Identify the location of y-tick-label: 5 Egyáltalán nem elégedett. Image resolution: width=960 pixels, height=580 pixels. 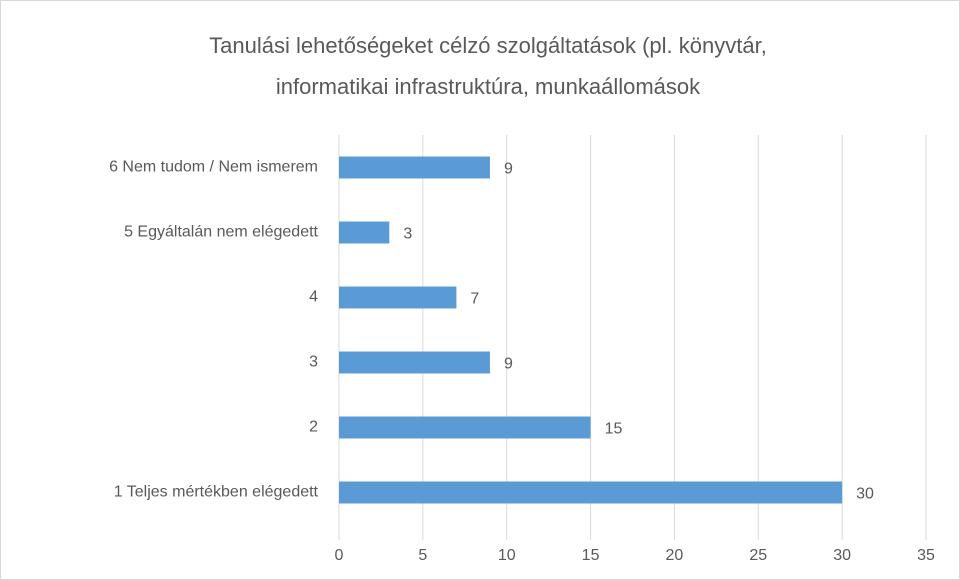
(221, 232).